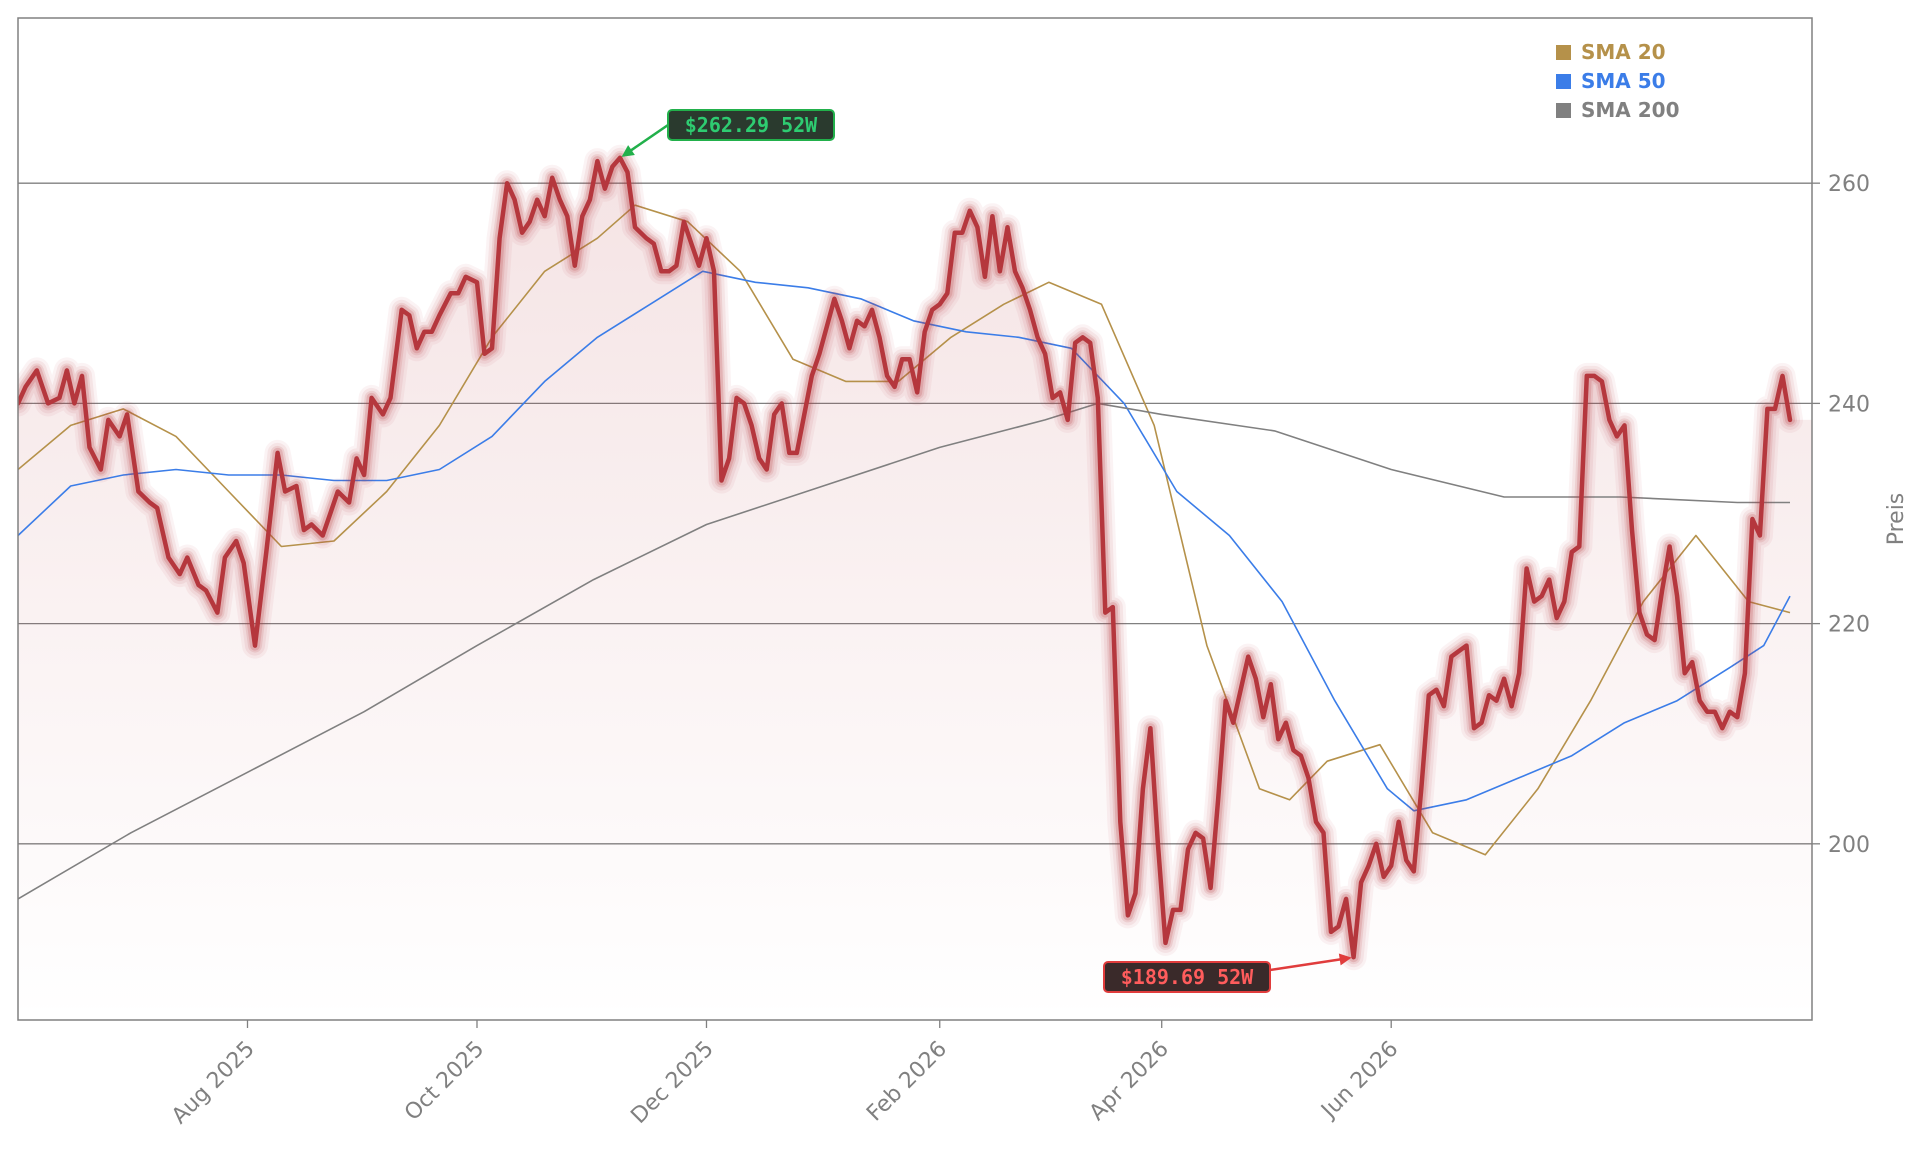 Image resolution: width=1921 pixels, height=1151 pixels. I want to click on legend-label: SMA 200, so click(1630, 110).